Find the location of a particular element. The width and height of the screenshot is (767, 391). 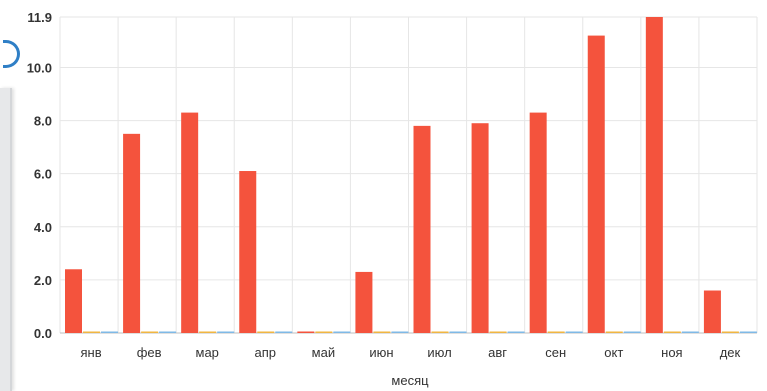

bar-окт-series-1 is located at coordinates (596, 184).